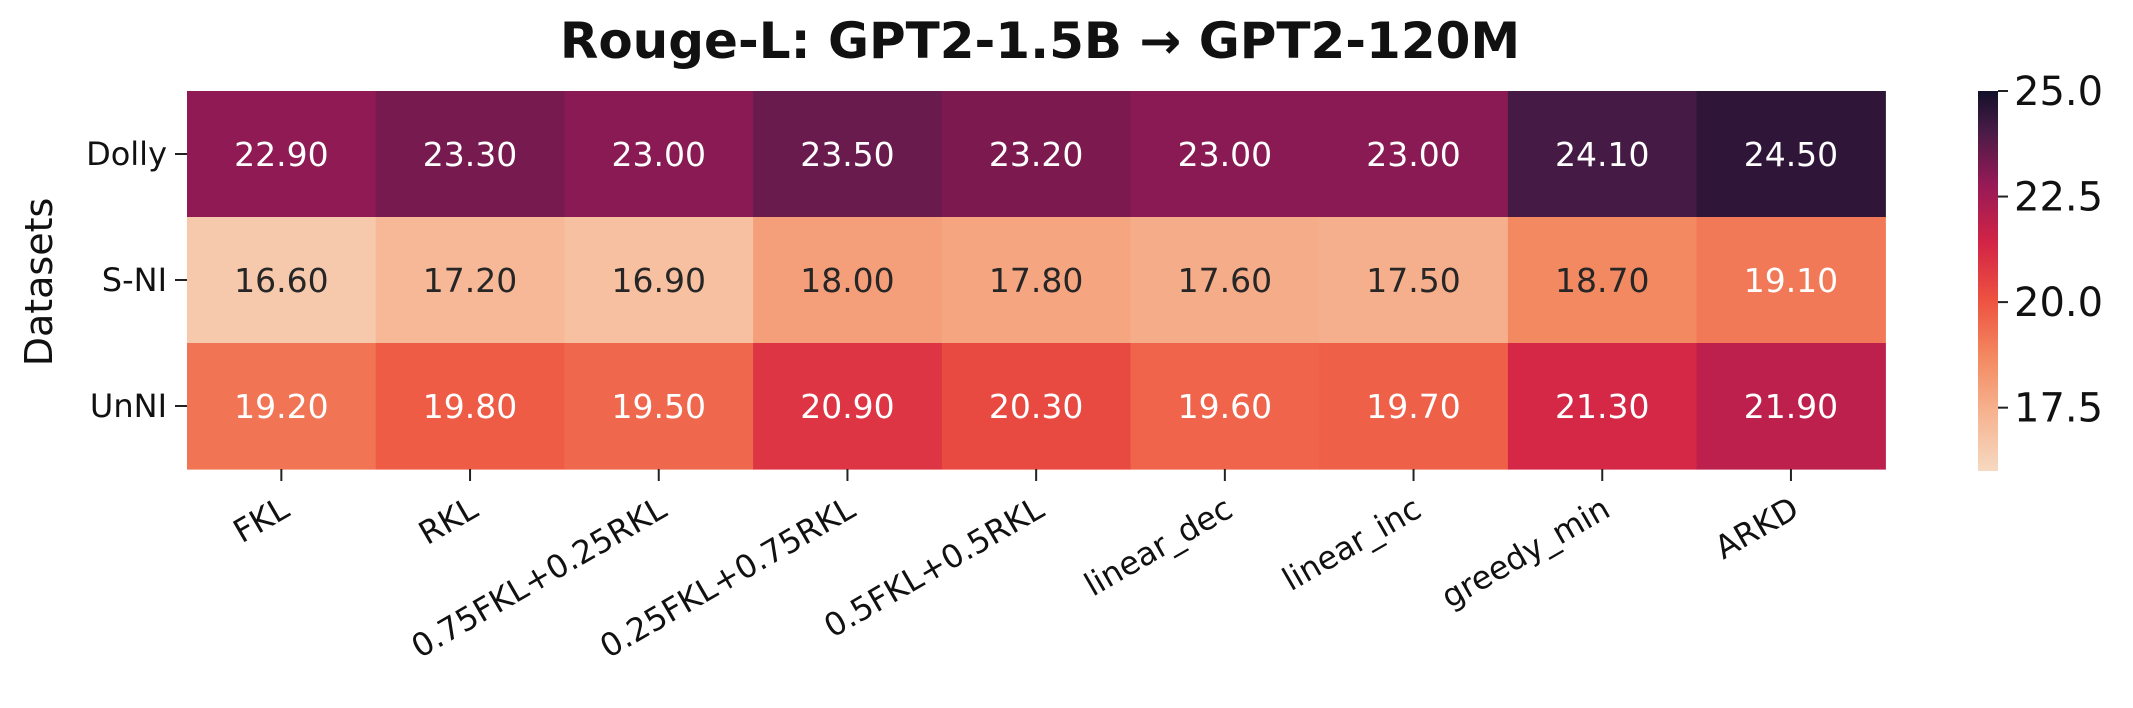 This screenshot has width=2133, height=708. I want to click on x-tick-label: linear_inc, so click(1352, 544).